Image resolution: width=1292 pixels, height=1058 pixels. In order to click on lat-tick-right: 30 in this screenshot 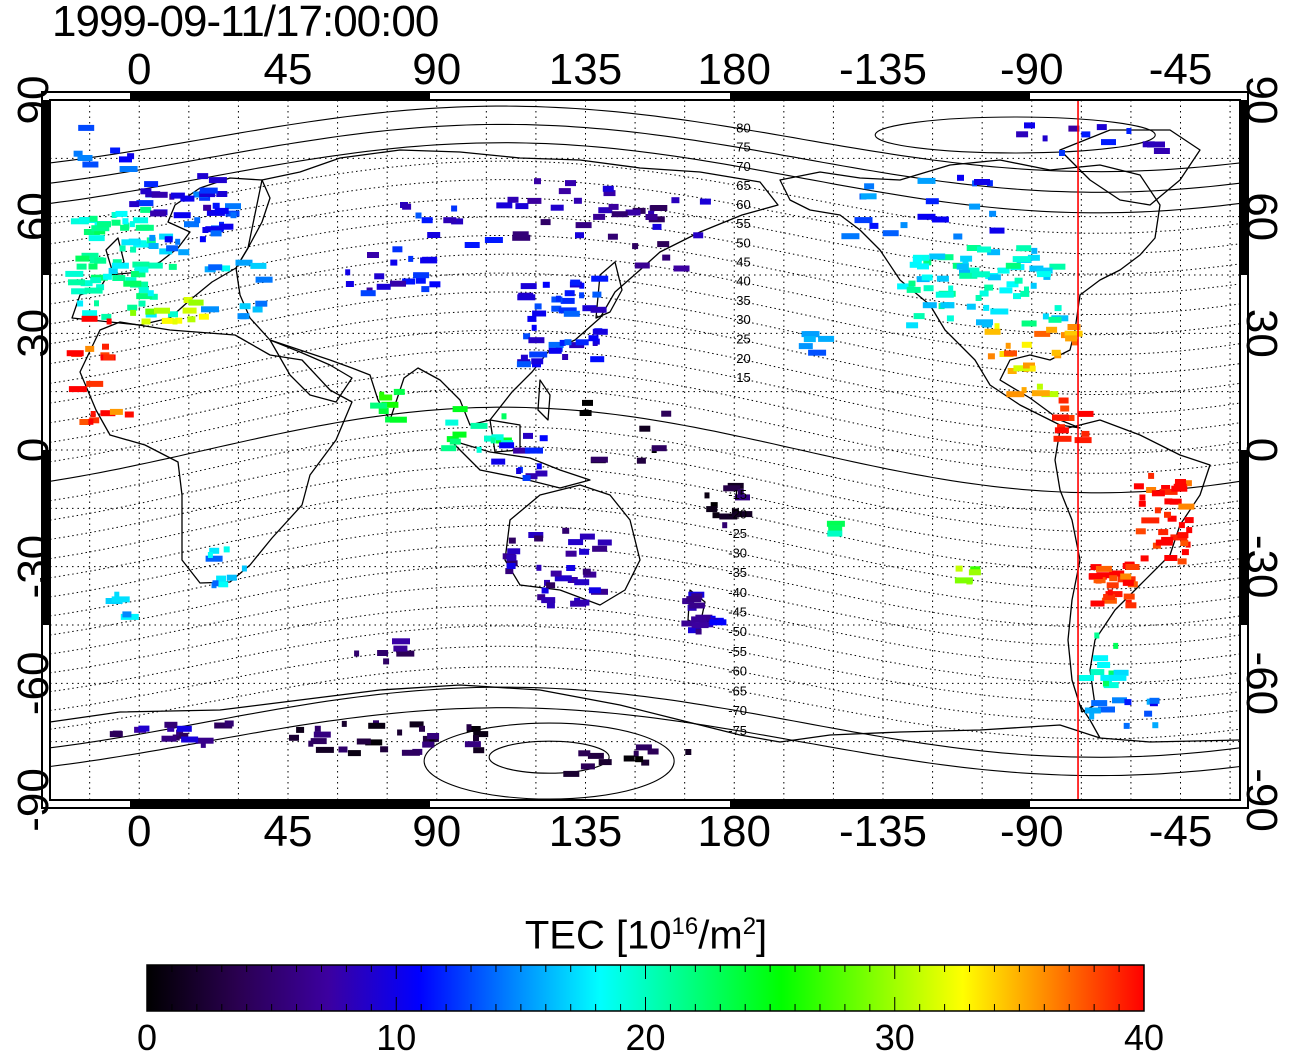, I will do `click(1261, 333)`.